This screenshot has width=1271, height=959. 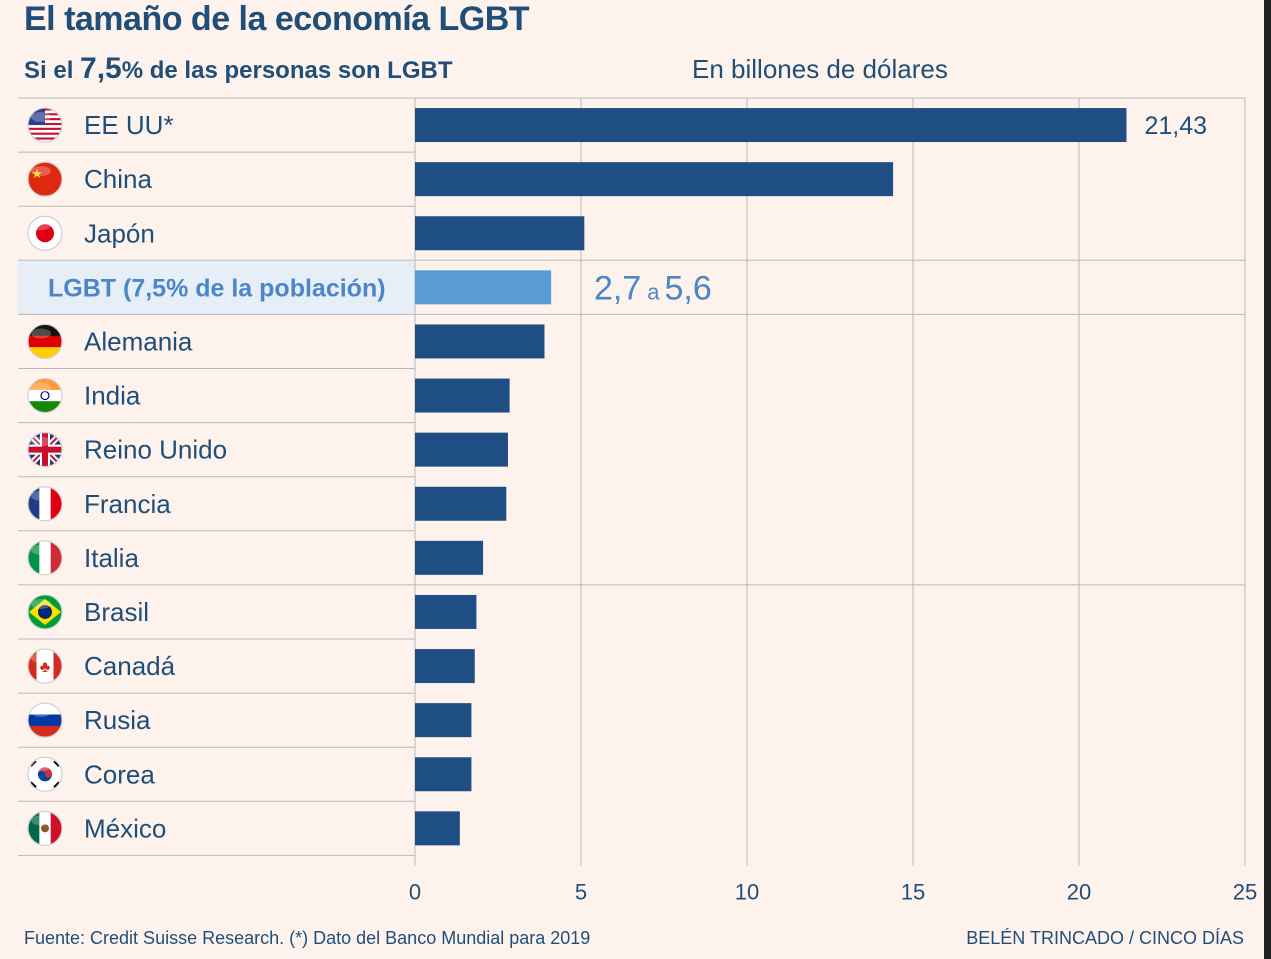 What do you see at coordinates (747, 891) in the screenshot?
I see `x-tick-label: 10` at bounding box center [747, 891].